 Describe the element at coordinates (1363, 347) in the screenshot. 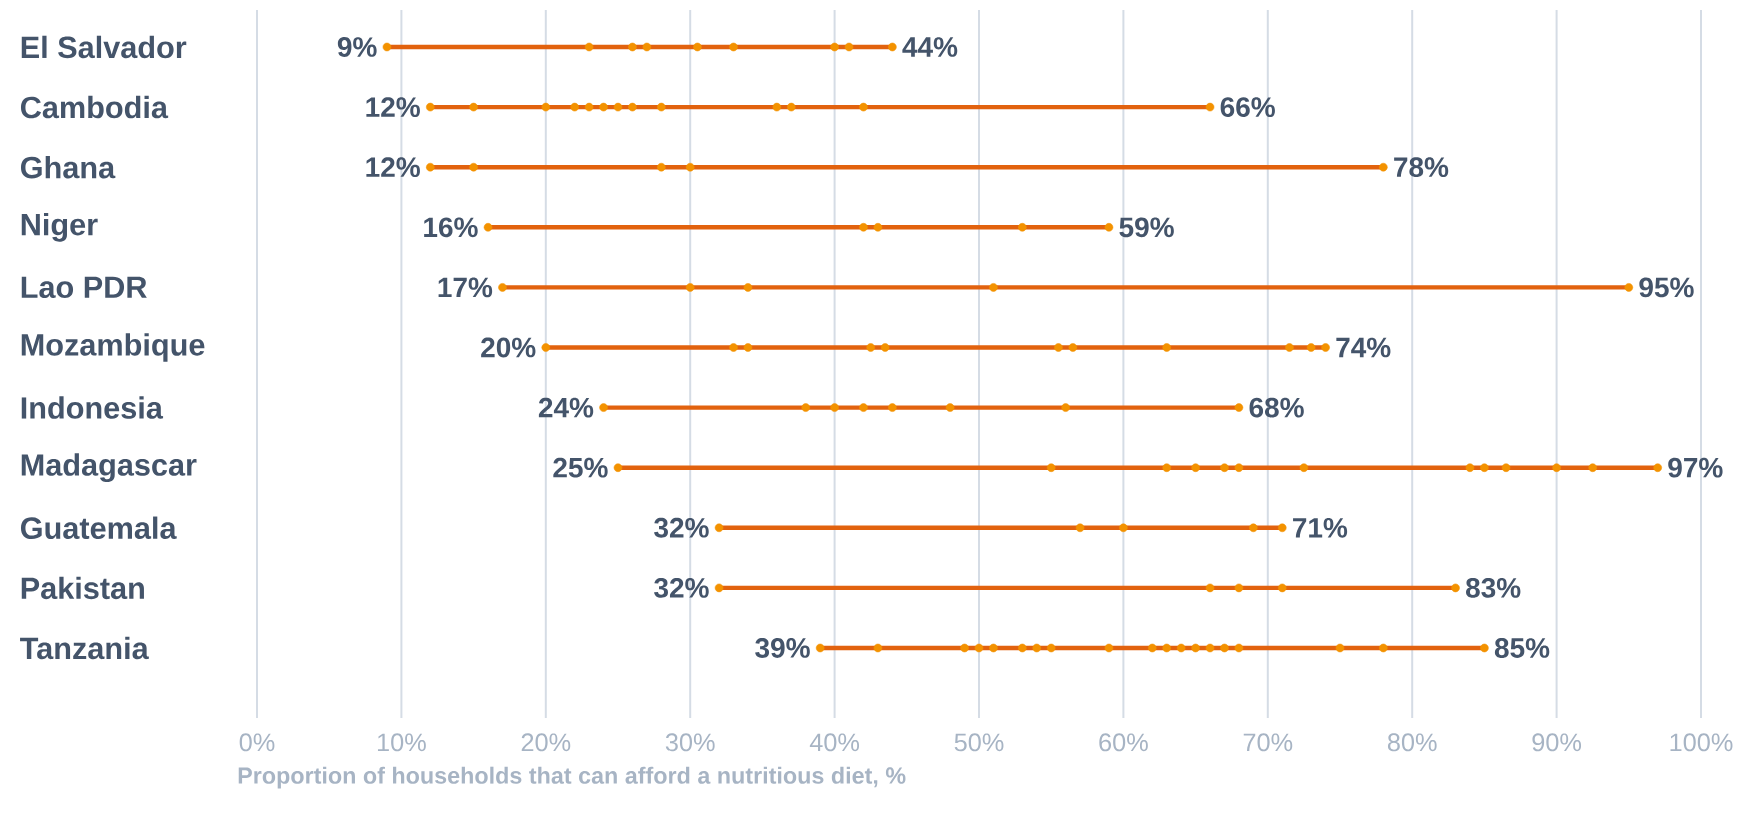

I see `data-label: 74%` at that location.